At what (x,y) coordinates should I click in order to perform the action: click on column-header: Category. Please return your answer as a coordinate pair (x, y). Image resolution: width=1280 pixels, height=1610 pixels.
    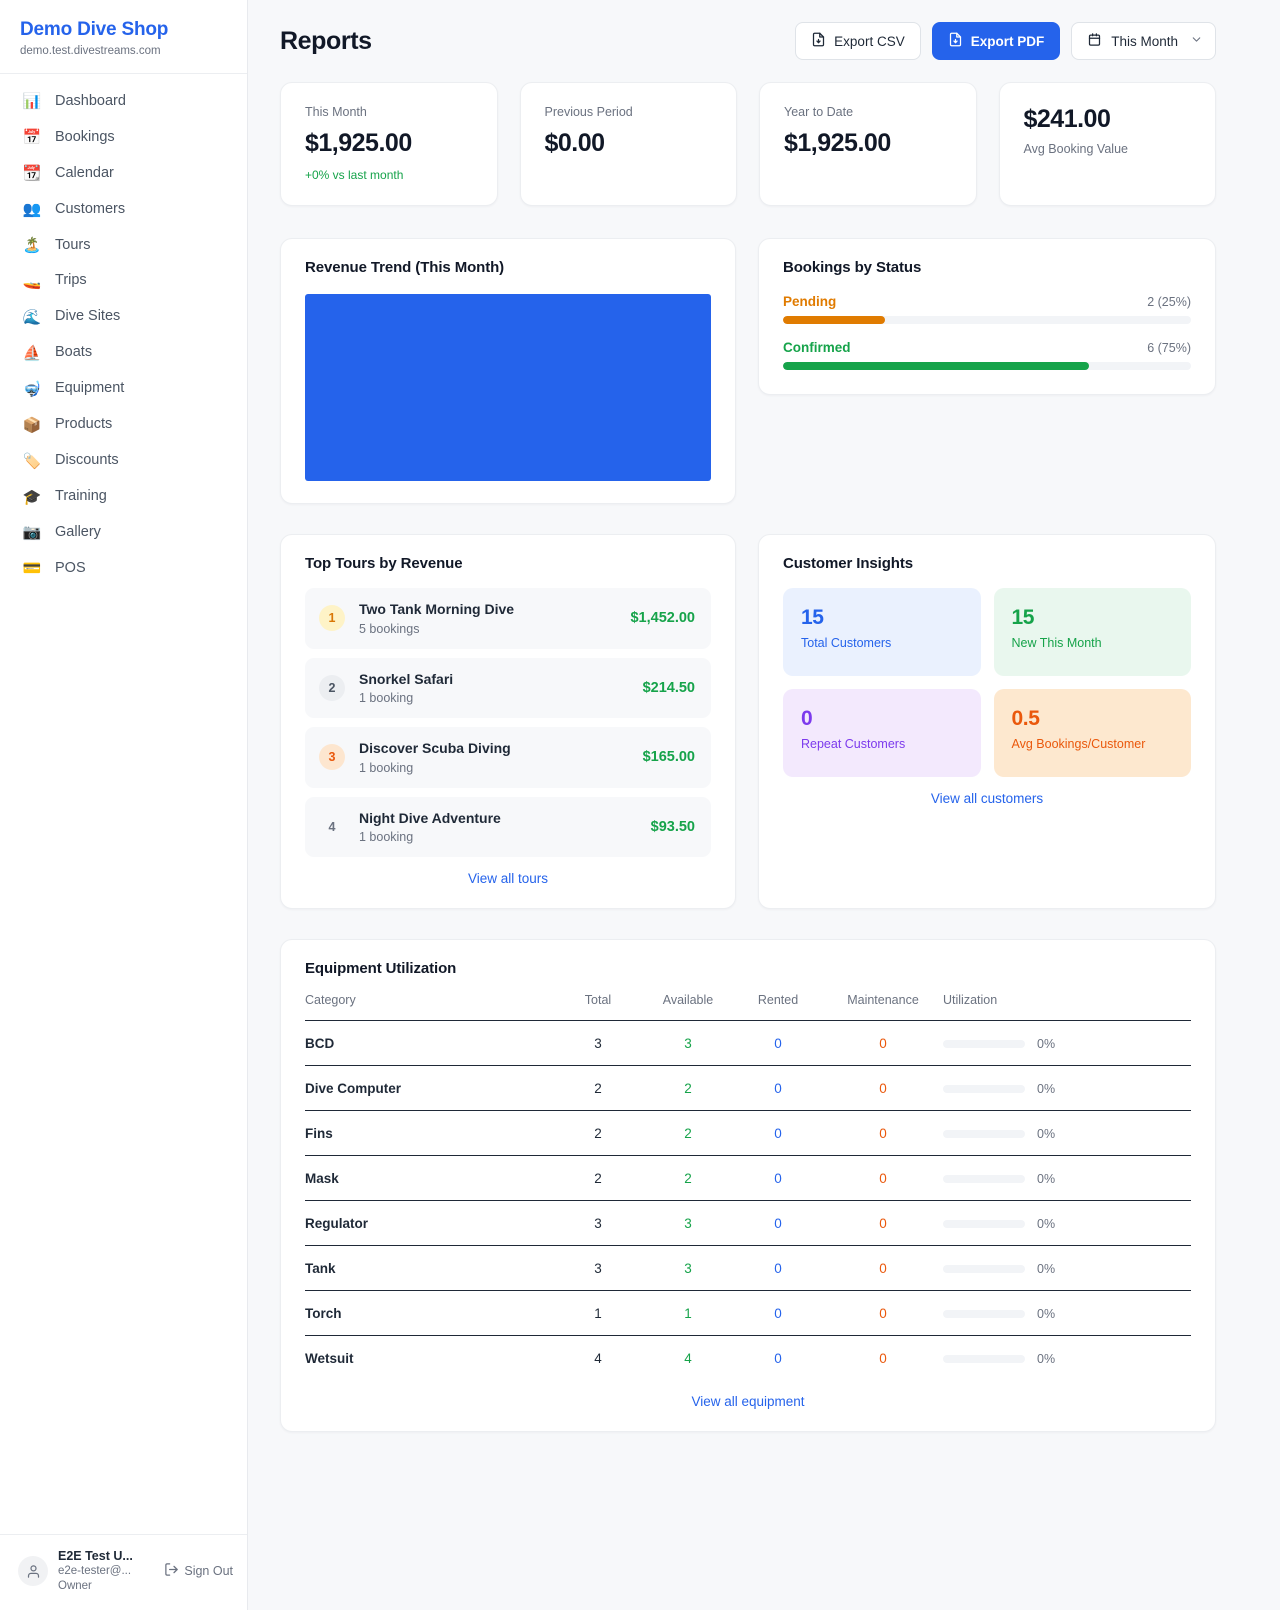
    Looking at the image, I should click on (429, 1007).